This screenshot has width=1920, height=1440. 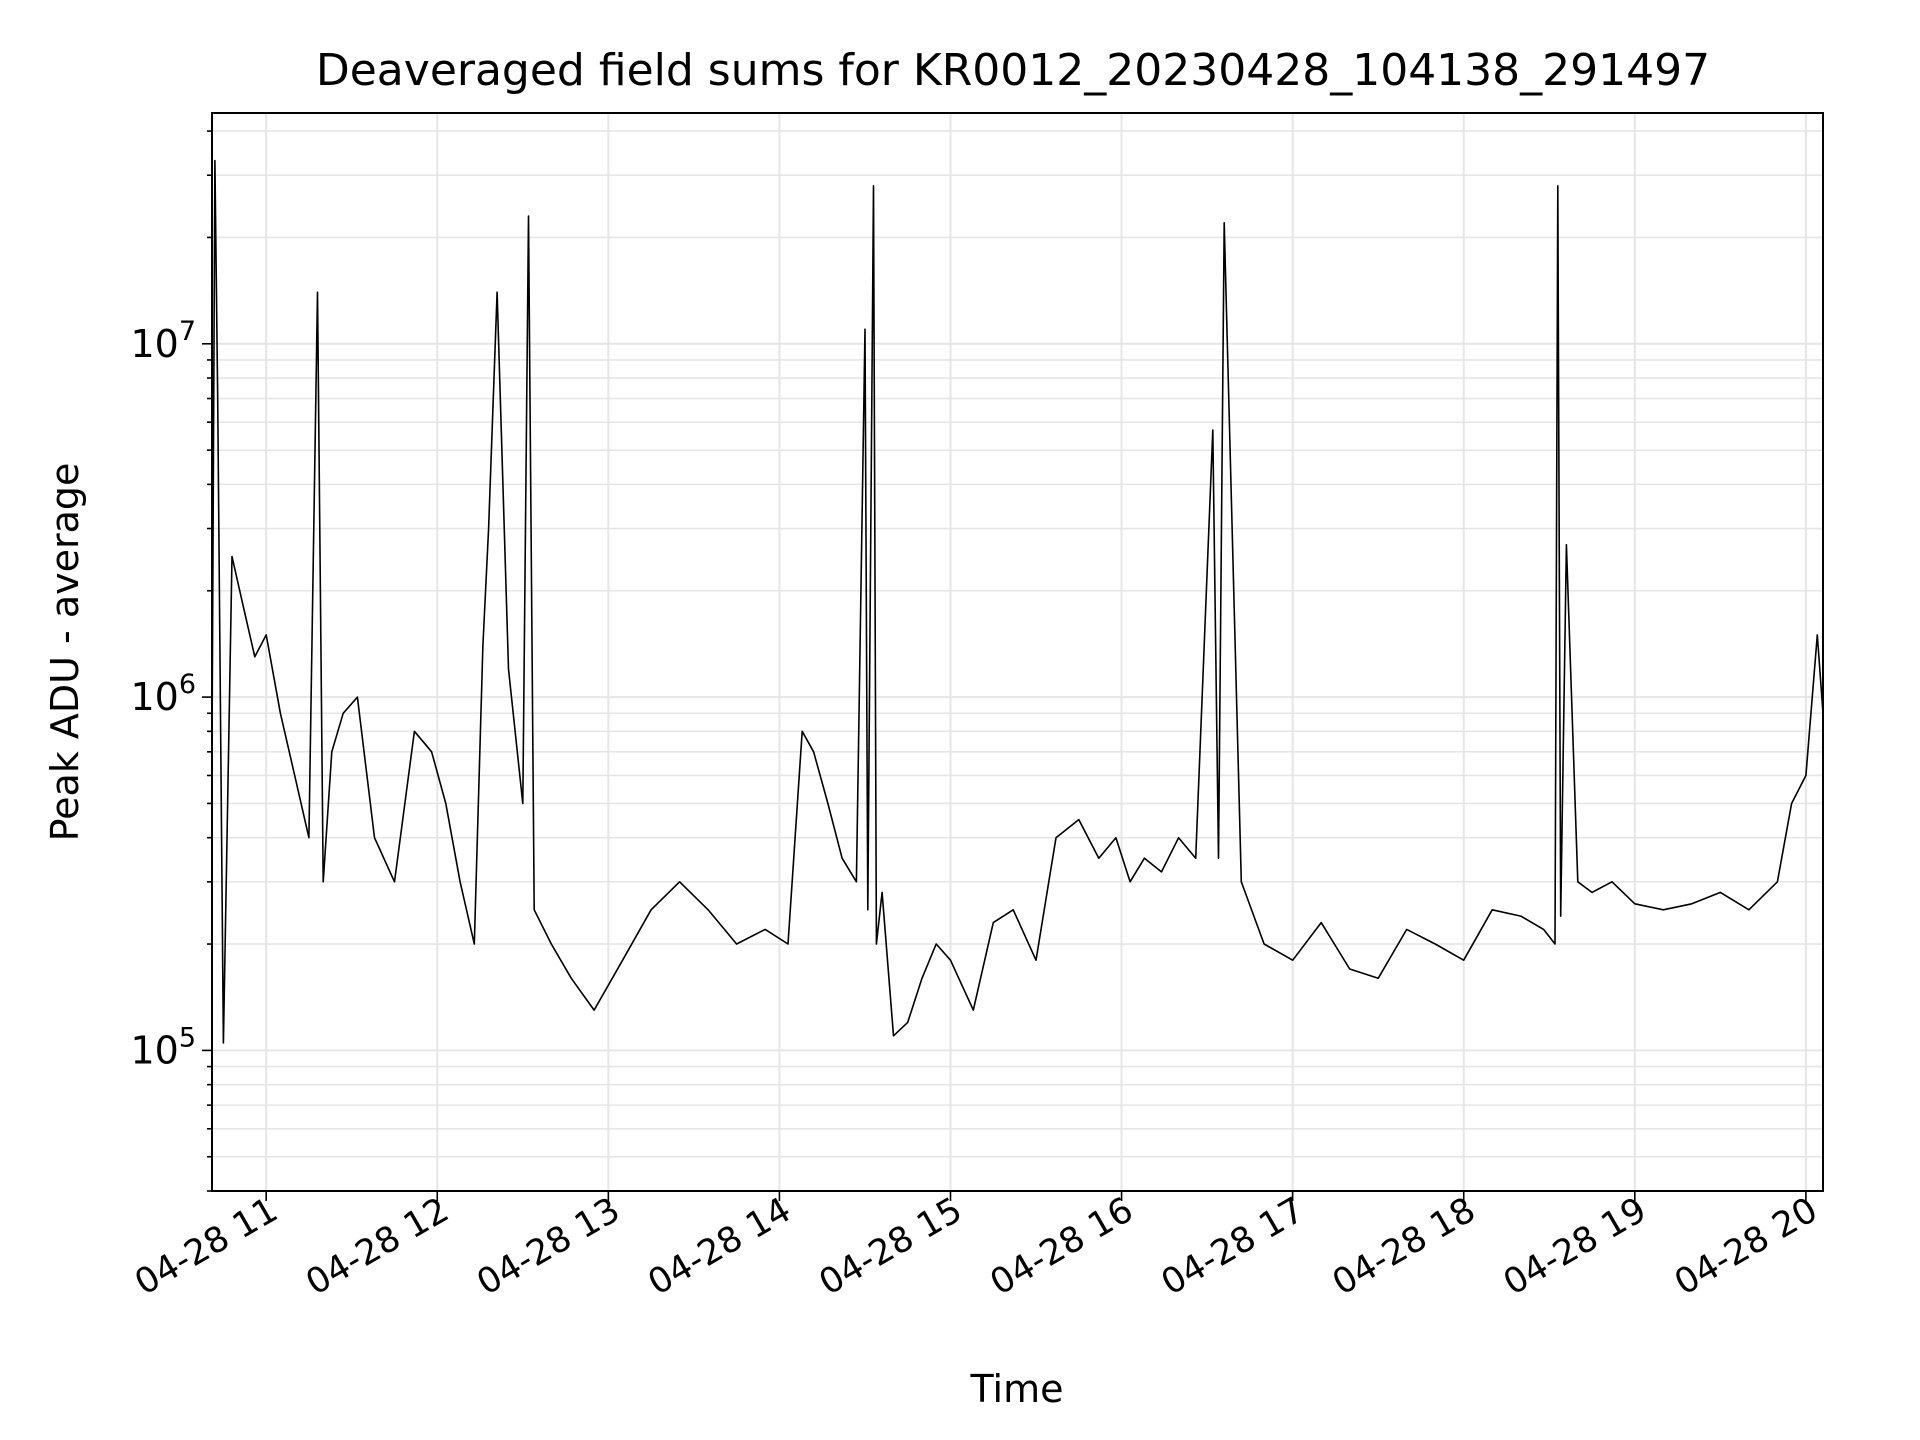 What do you see at coordinates (1575, 1246) in the screenshot?
I see `x-tick-label: 04-28 19` at bounding box center [1575, 1246].